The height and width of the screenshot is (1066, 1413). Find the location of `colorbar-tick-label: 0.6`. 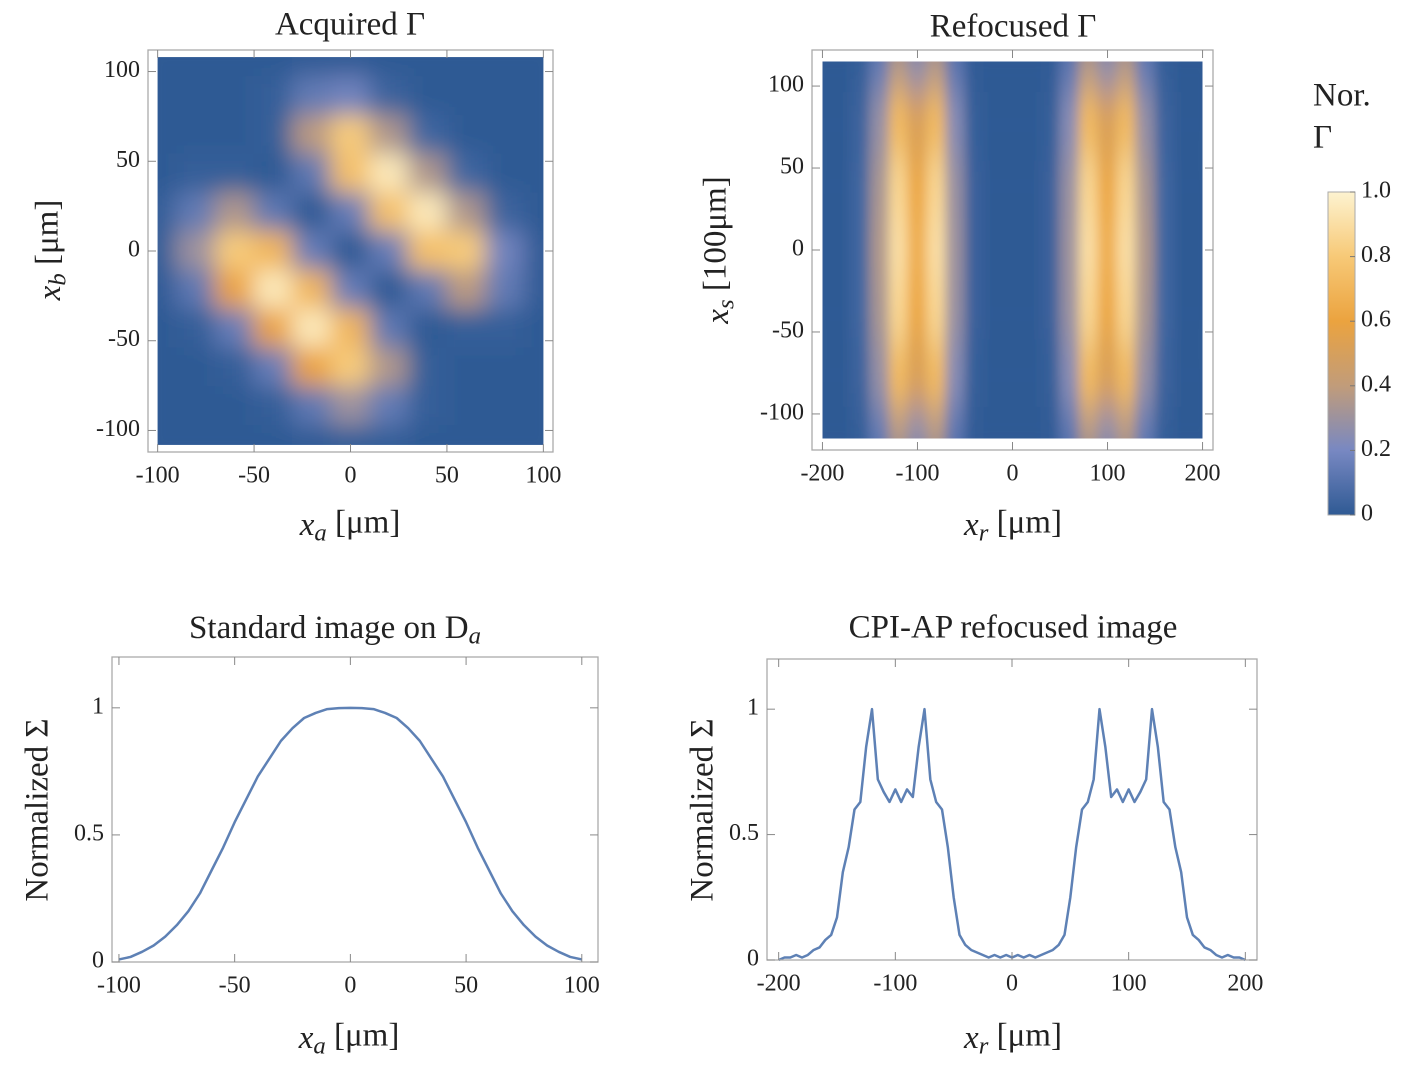

colorbar-tick-label: 0.6 is located at coordinates (1376, 320).